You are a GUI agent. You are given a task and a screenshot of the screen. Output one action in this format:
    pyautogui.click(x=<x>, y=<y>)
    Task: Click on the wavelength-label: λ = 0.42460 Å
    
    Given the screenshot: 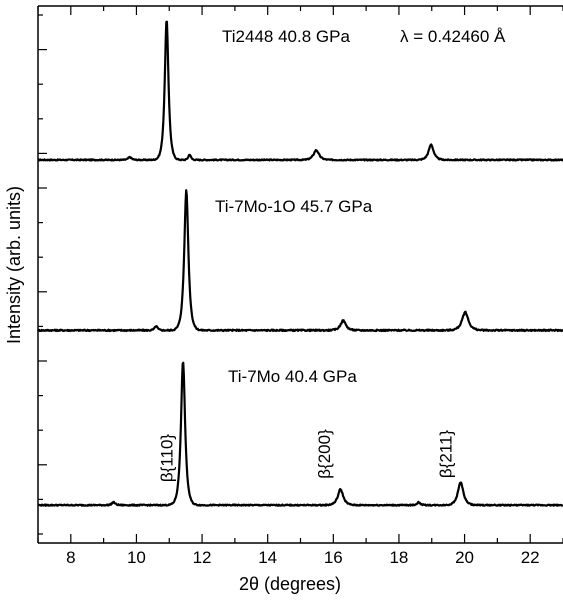 What is the action you would take?
    pyautogui.click(x=453, y=36)
    